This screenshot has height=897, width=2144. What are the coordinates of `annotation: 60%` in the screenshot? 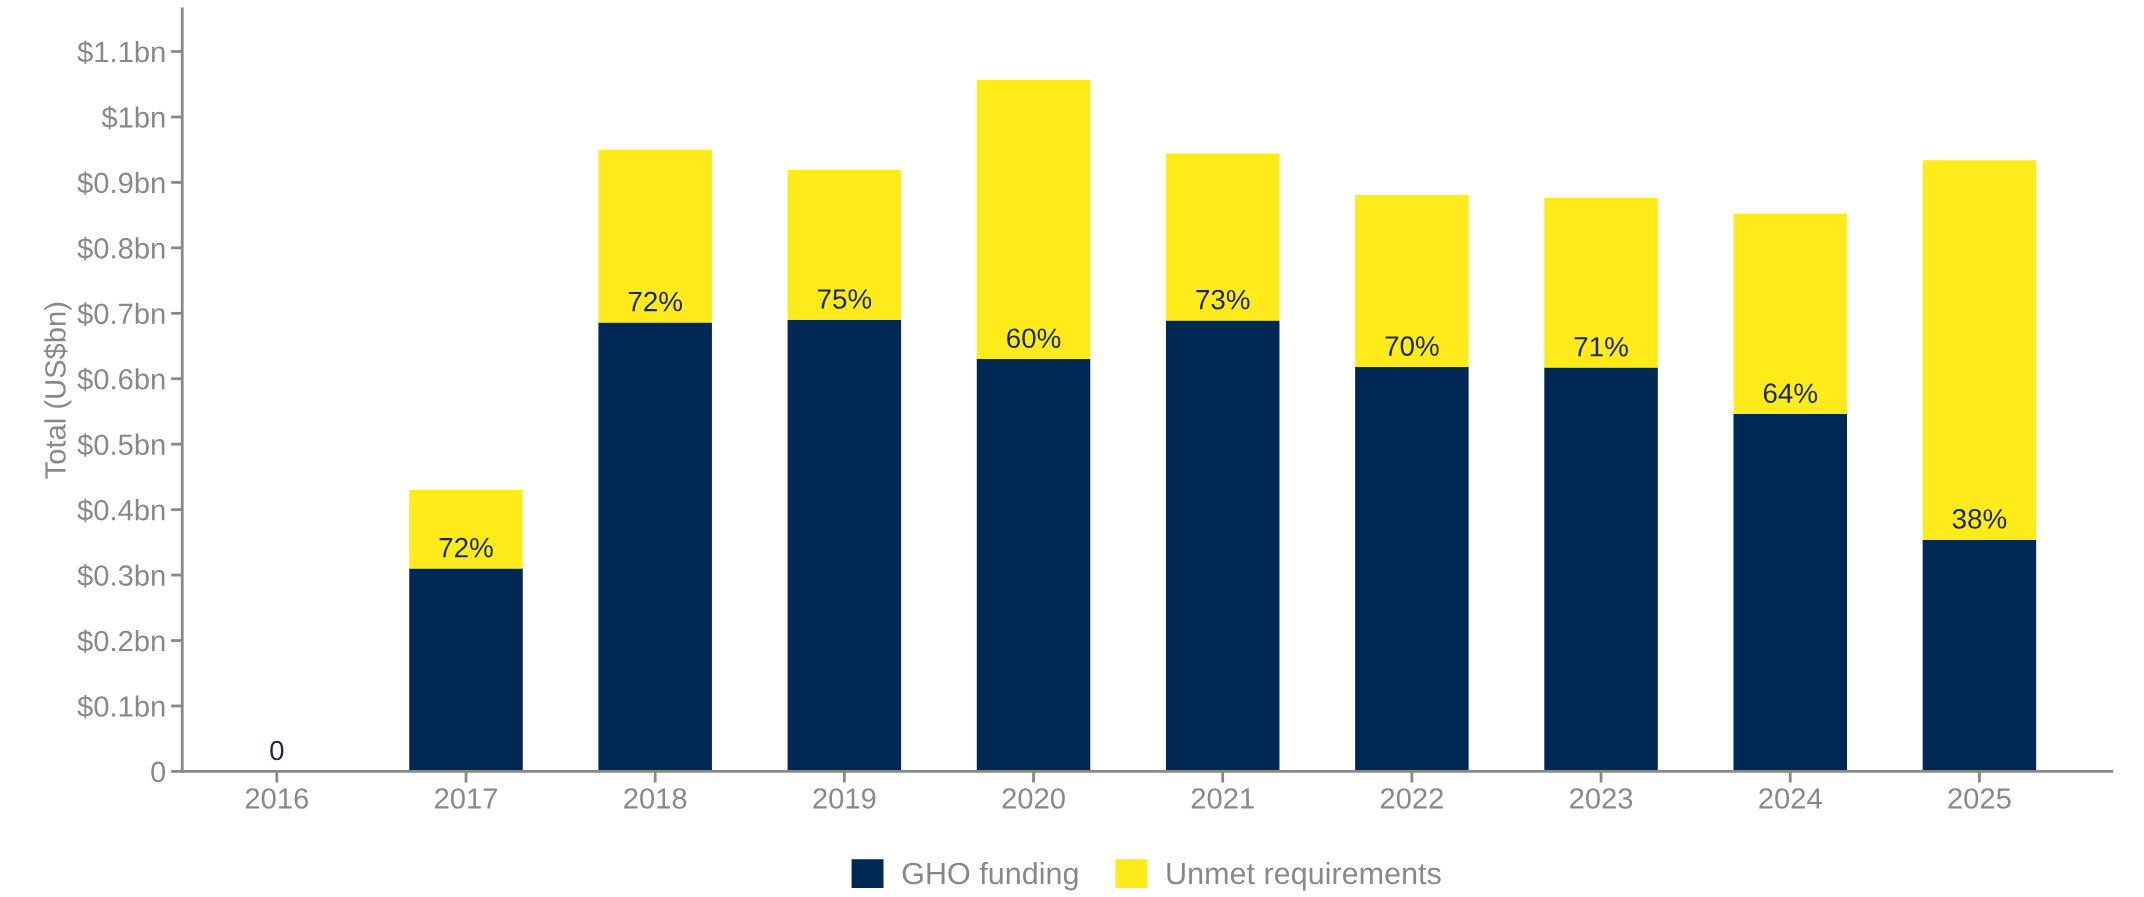 It's located at (1034, 338).